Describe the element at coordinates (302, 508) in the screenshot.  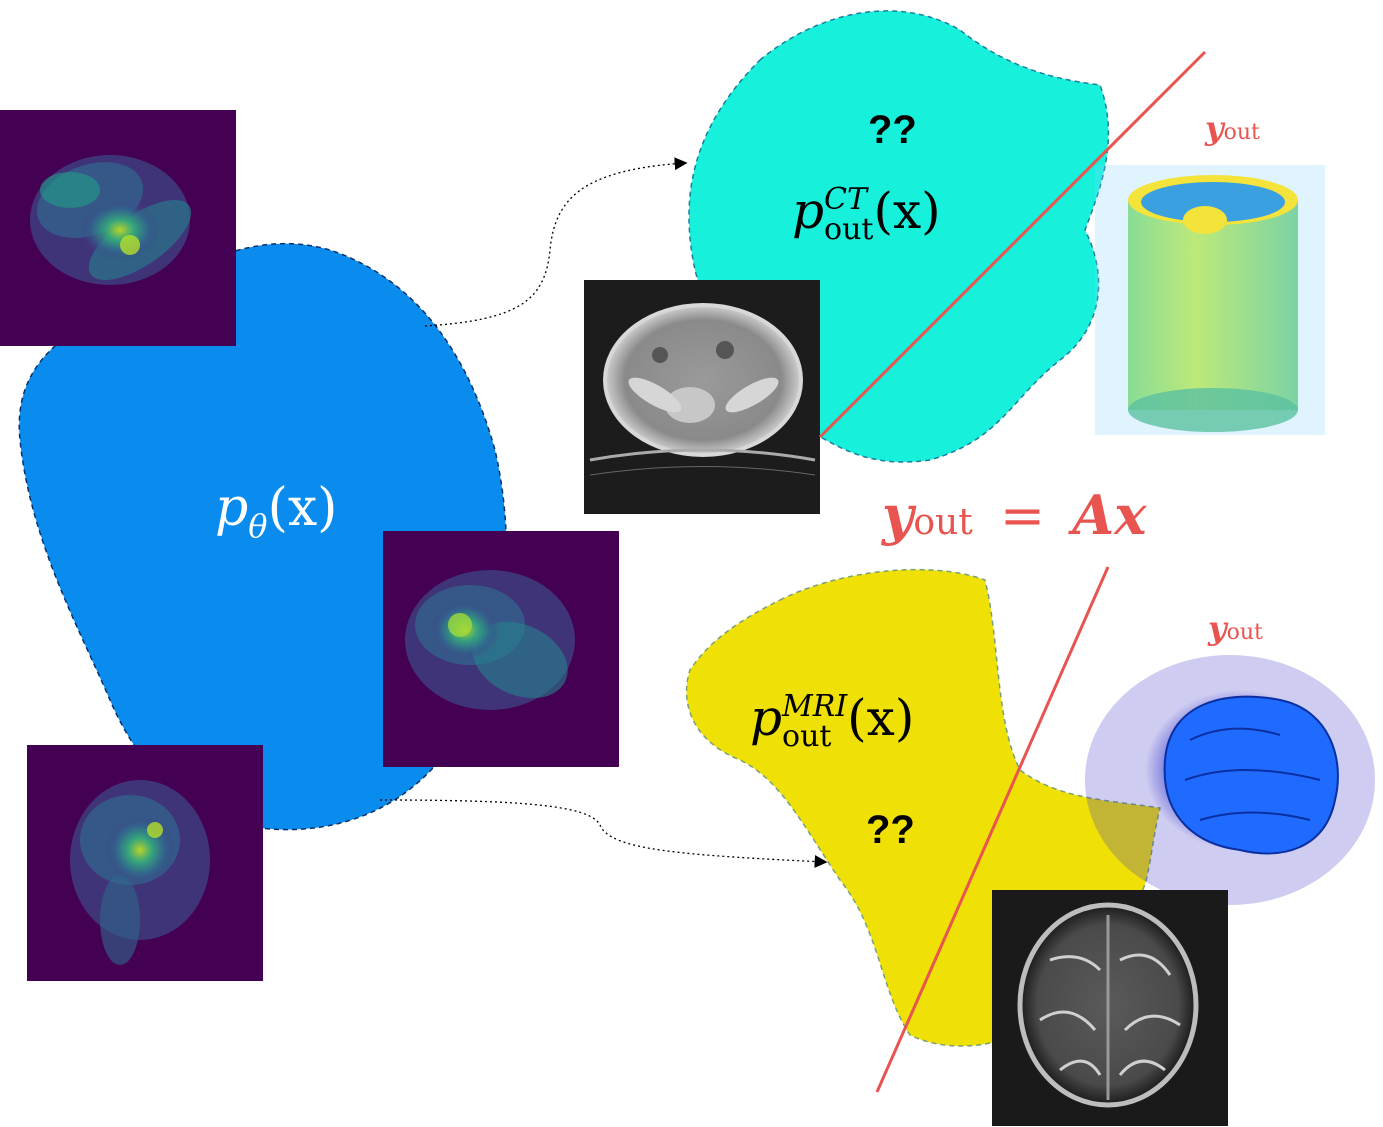
I see `prior-argument: (x)` at that location.